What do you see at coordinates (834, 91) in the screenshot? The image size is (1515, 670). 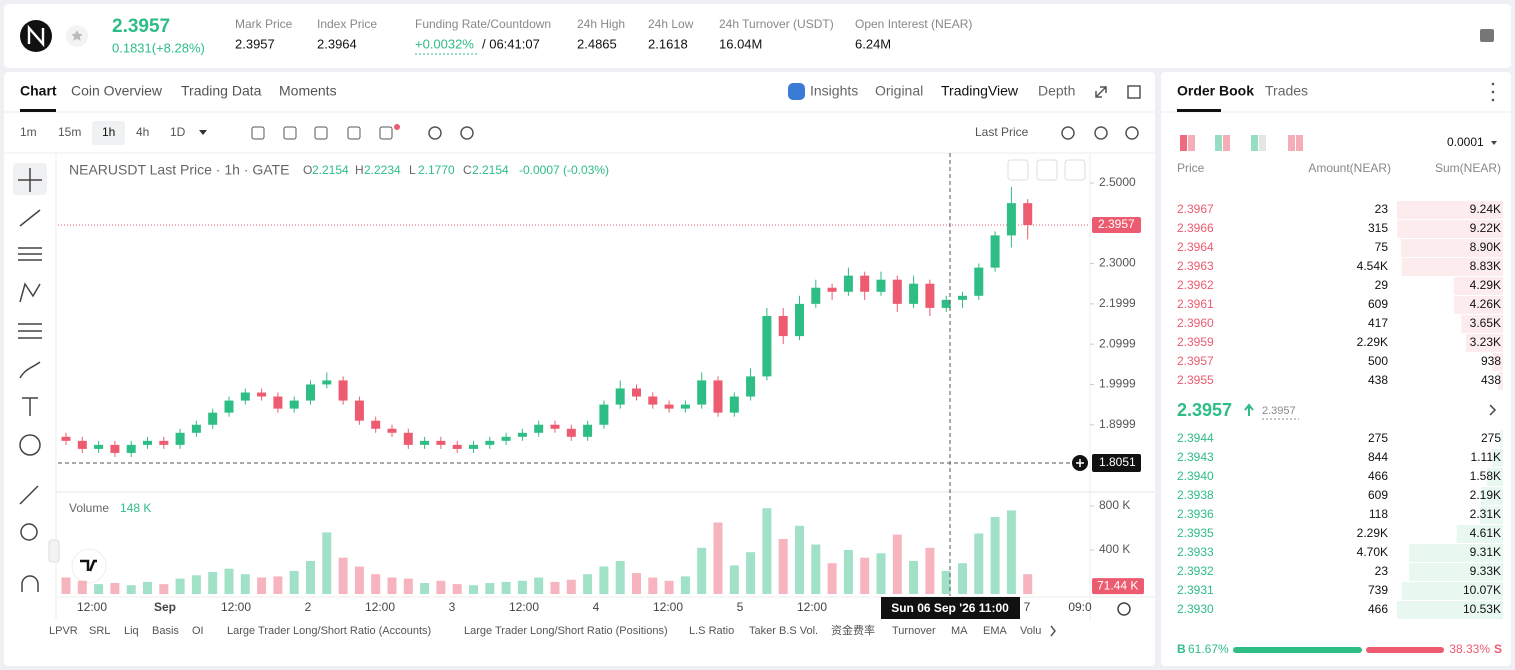 I see `view-tab: Insights` at bounding box center [834, 91].